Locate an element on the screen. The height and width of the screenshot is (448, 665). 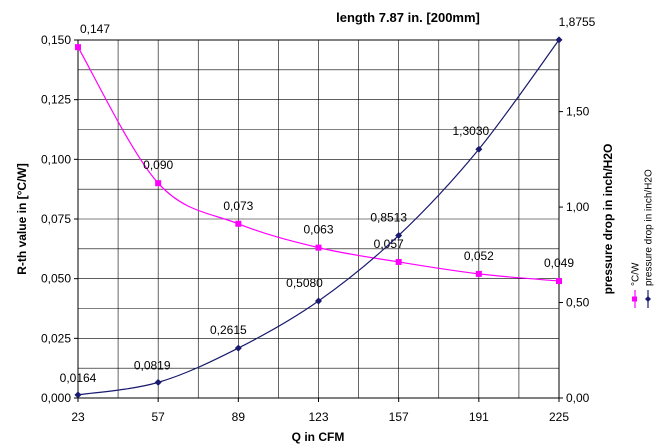
legend-rth-marker is located at coordinates (634, 299).